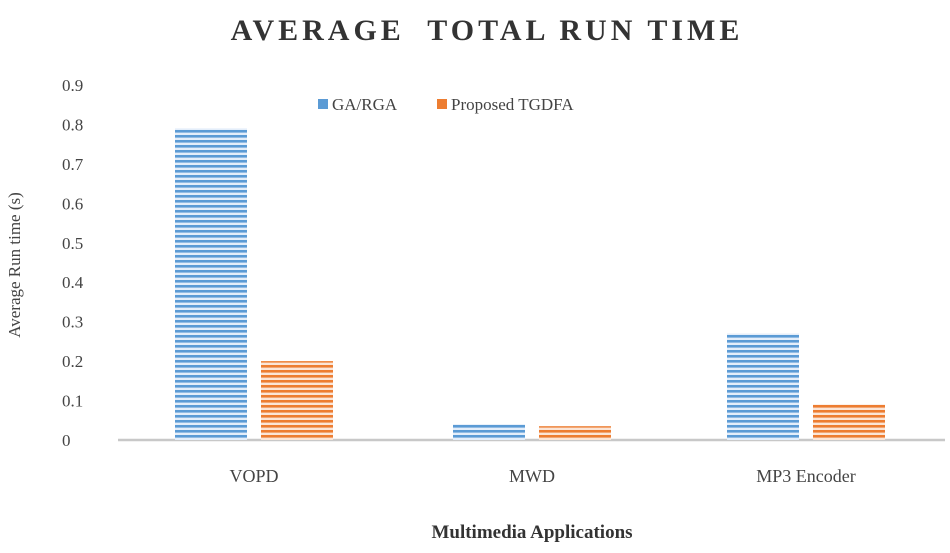 This screenshot has width=950, height=553. I want to click on y-tick-label: 0.6, so click(72, 203).